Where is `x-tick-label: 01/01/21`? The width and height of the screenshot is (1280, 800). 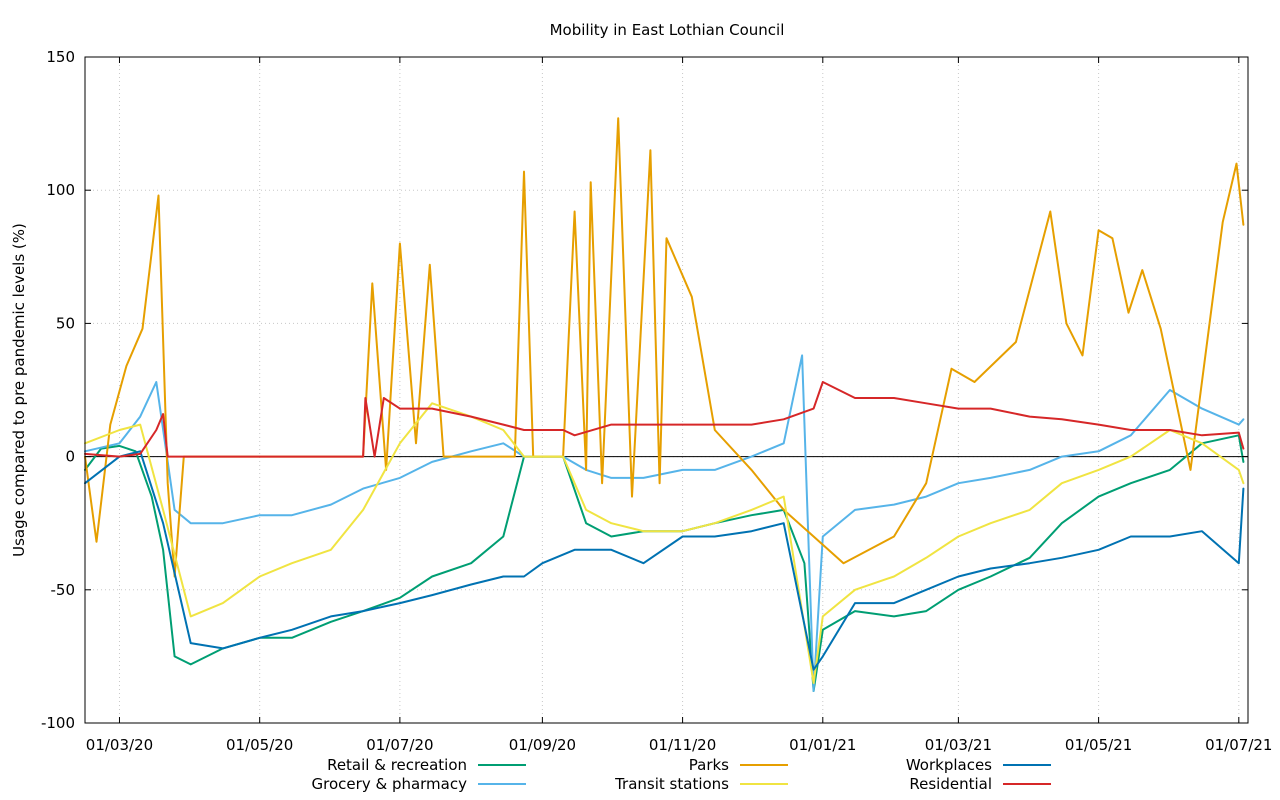 x-tick-label: 01/01/21 is located at coordinates (822, 745).